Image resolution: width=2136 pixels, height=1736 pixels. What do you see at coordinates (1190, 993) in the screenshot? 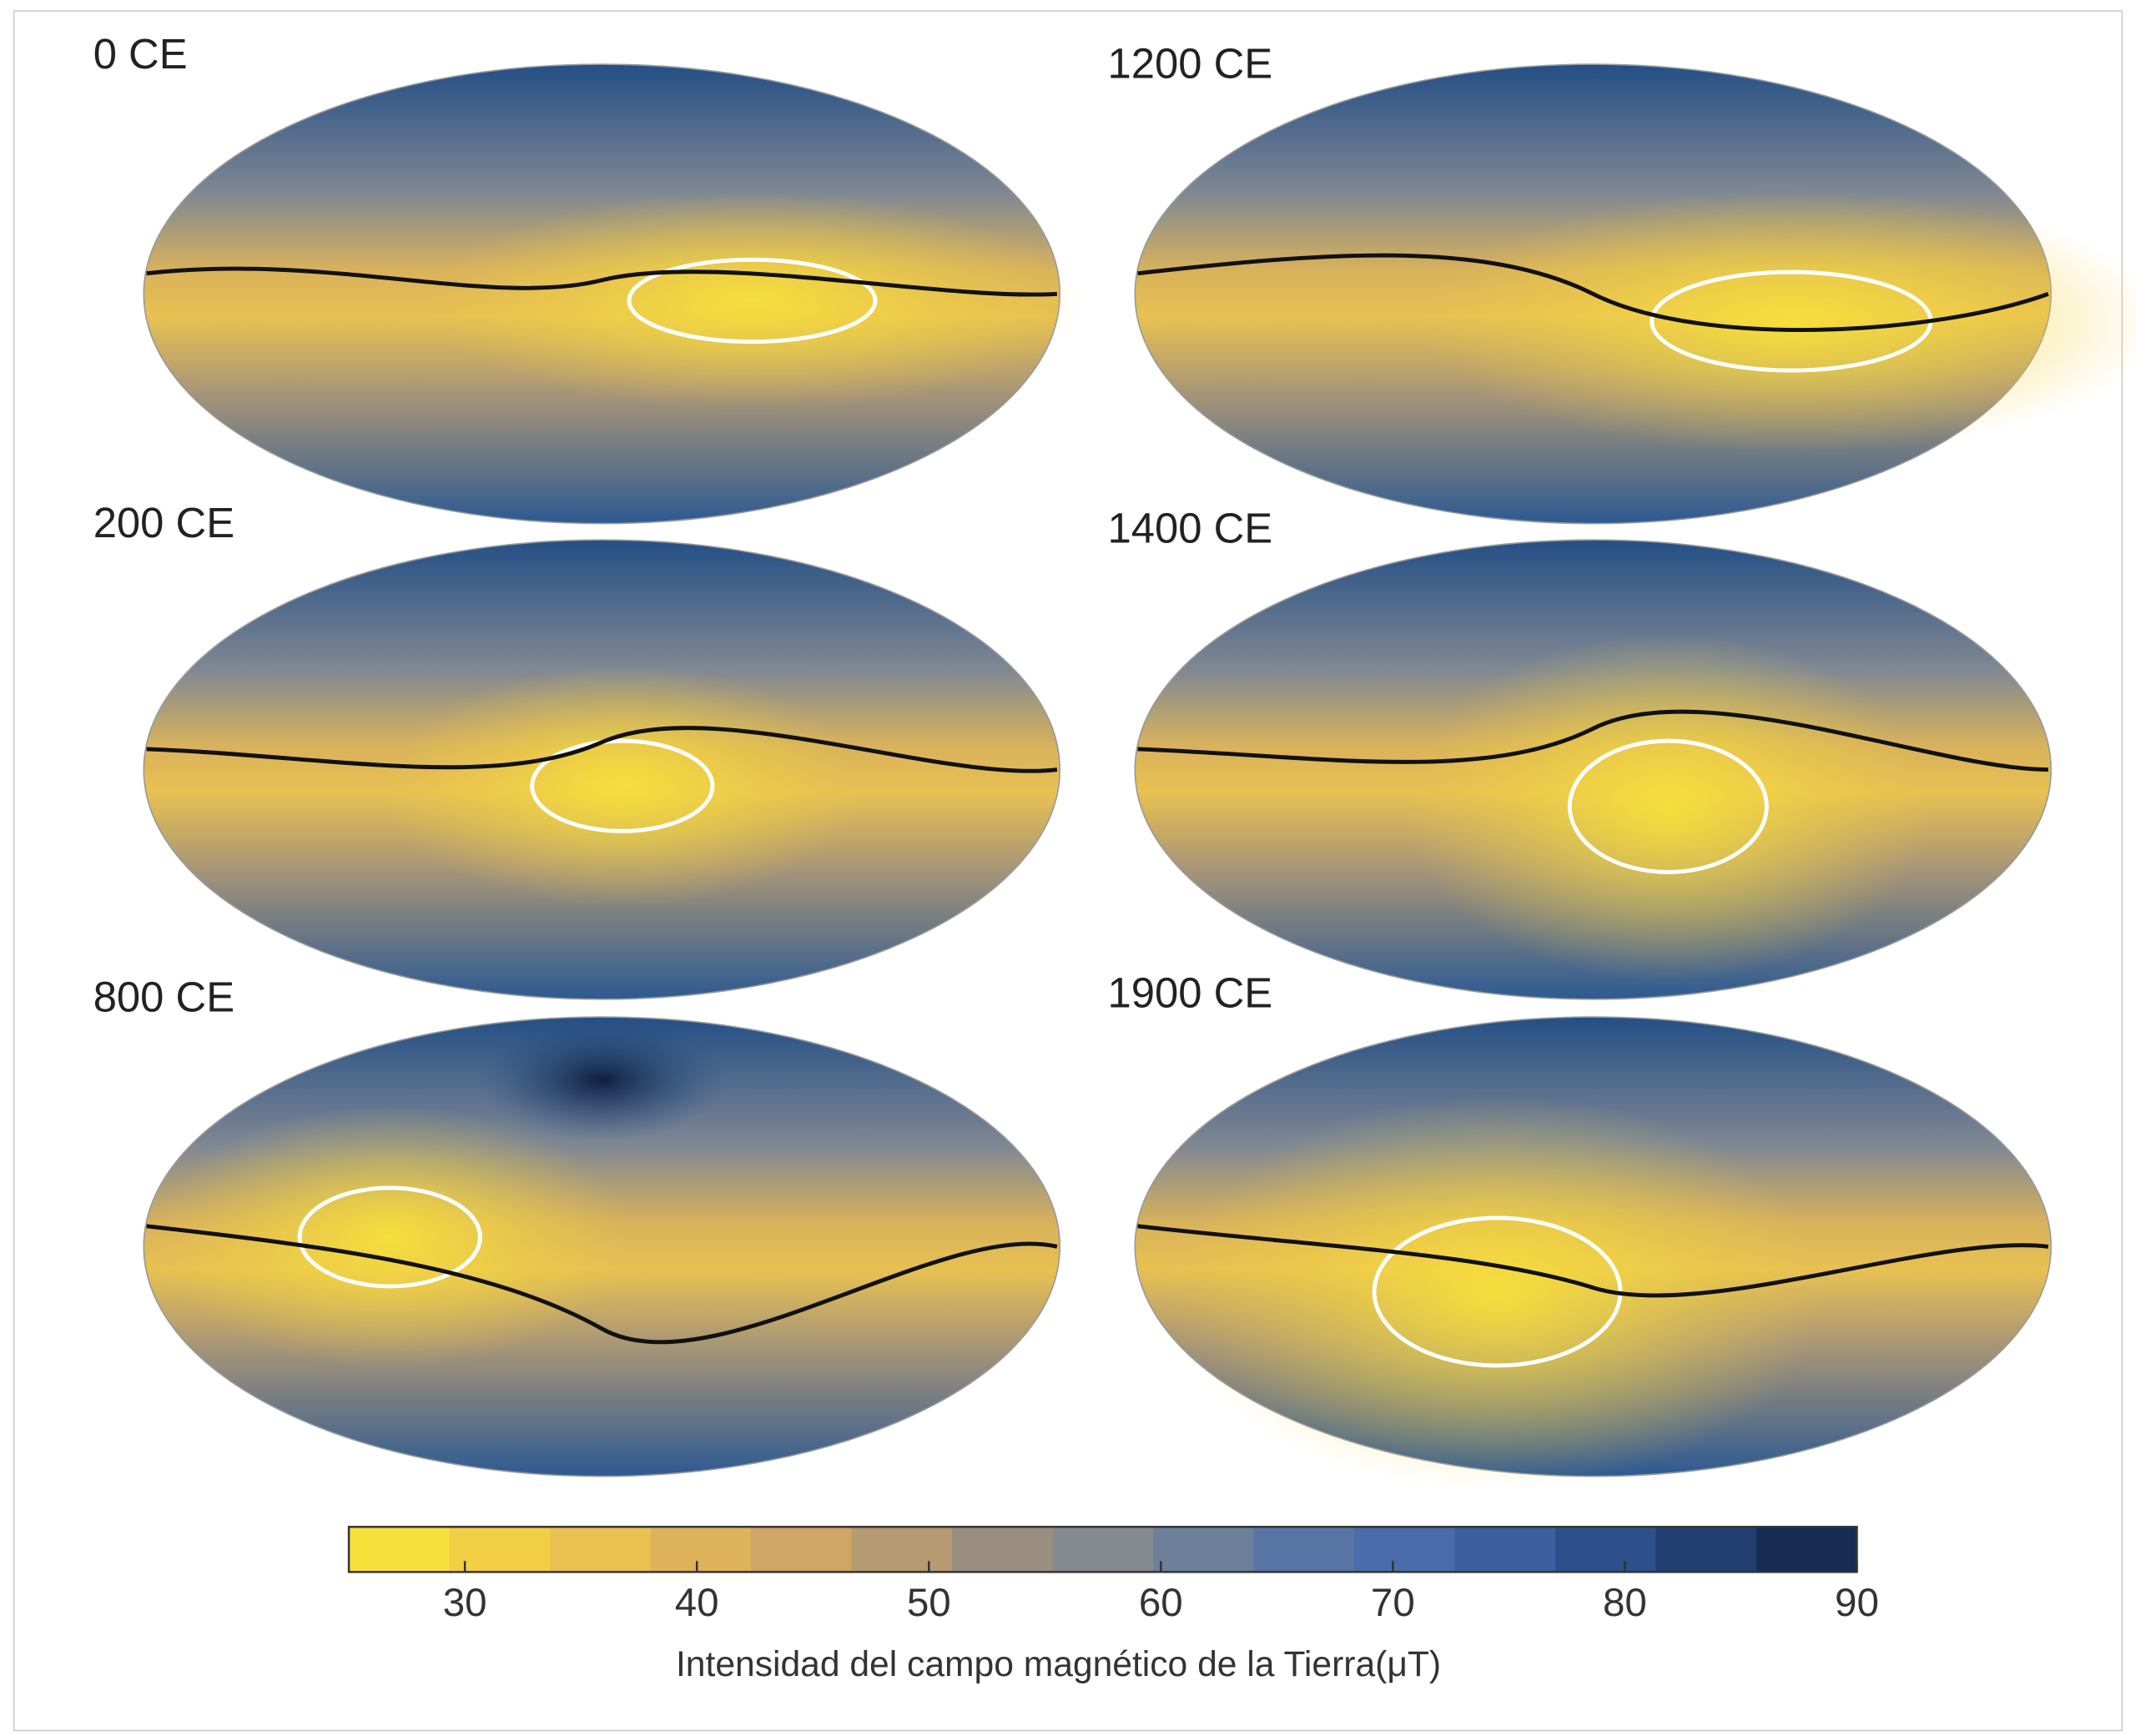
I see `panel-label: 1900 CE` at bounding box center [1190, 993].